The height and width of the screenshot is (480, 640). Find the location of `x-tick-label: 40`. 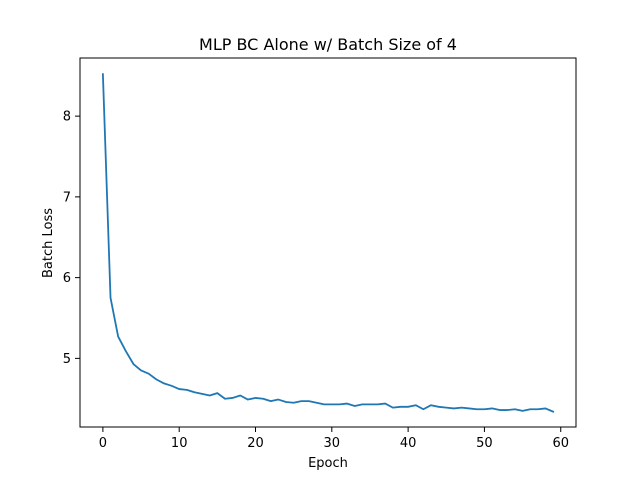

x-tick-label: 40 is located at coordinates (408, 443).